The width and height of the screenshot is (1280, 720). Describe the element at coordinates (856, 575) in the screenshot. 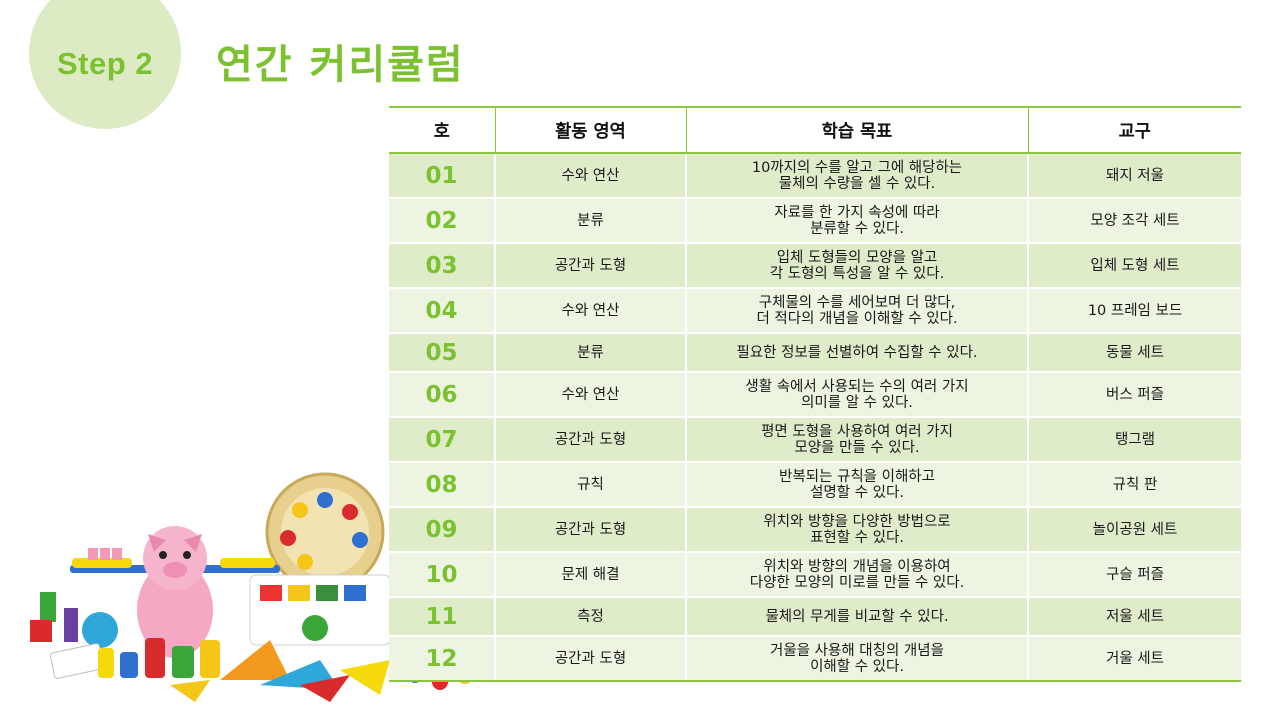

I see `learning-goal: 위치와 방향의 개념을 이용하여 다양한 모양의 미로를 만들 수 있다.` at that location.